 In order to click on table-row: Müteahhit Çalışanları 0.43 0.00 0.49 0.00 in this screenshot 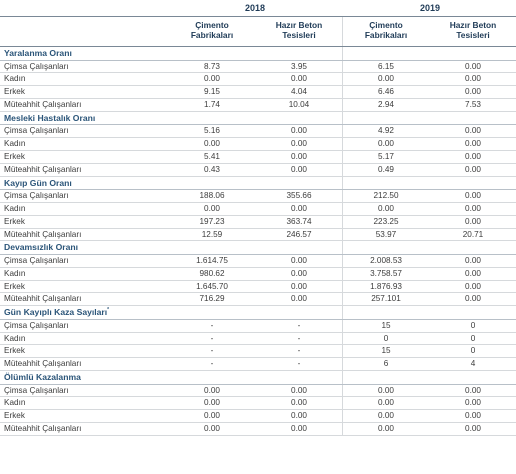, I will do `click(258, 170)`.